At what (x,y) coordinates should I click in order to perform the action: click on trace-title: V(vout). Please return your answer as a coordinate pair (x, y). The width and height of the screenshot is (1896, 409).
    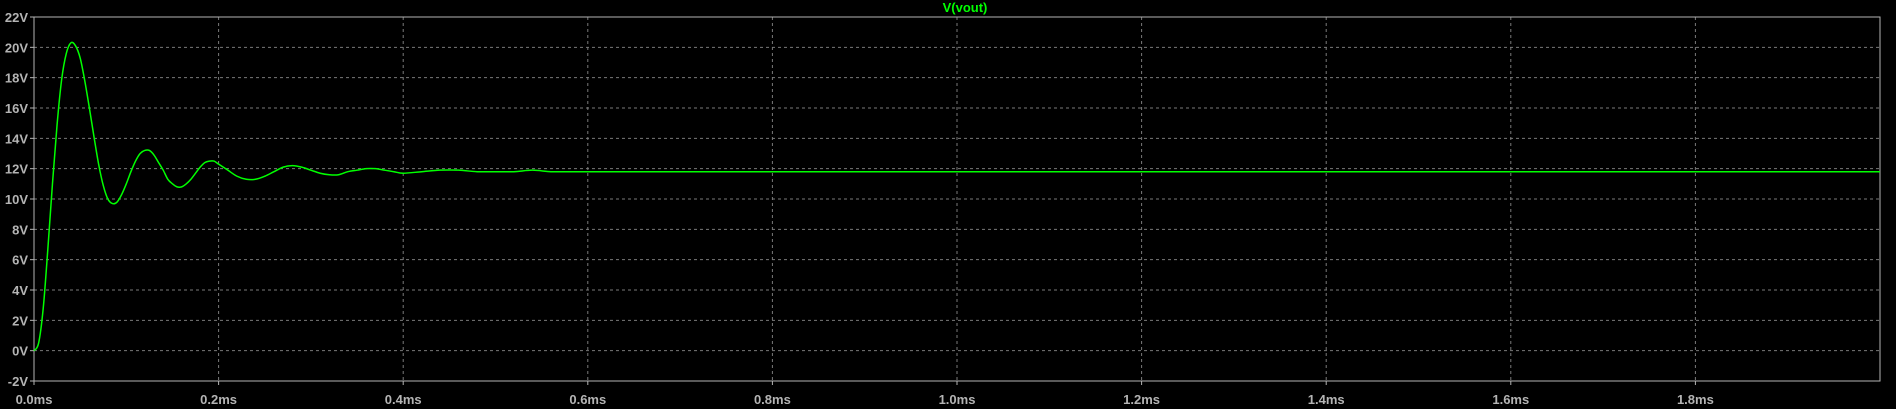
    Looking at the image, I should click on (965, 7).